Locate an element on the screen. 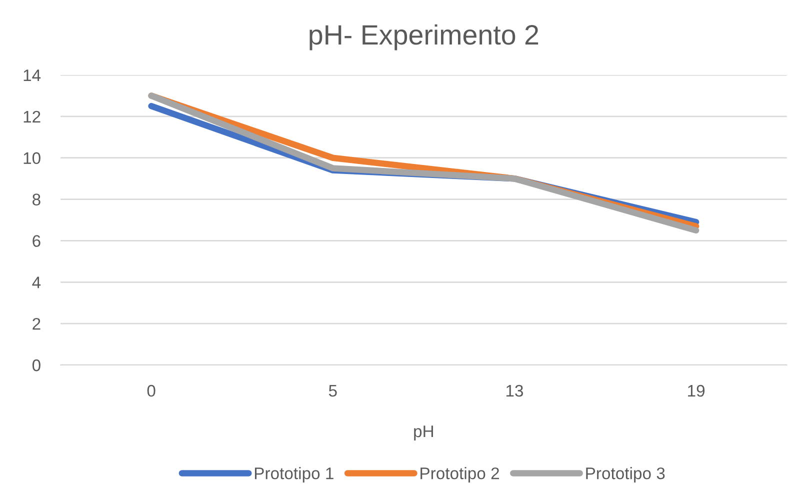 The height and width of the screenshot is (500, 807). legend-label: Prototipo 2 is located at coordinates (459, 475).